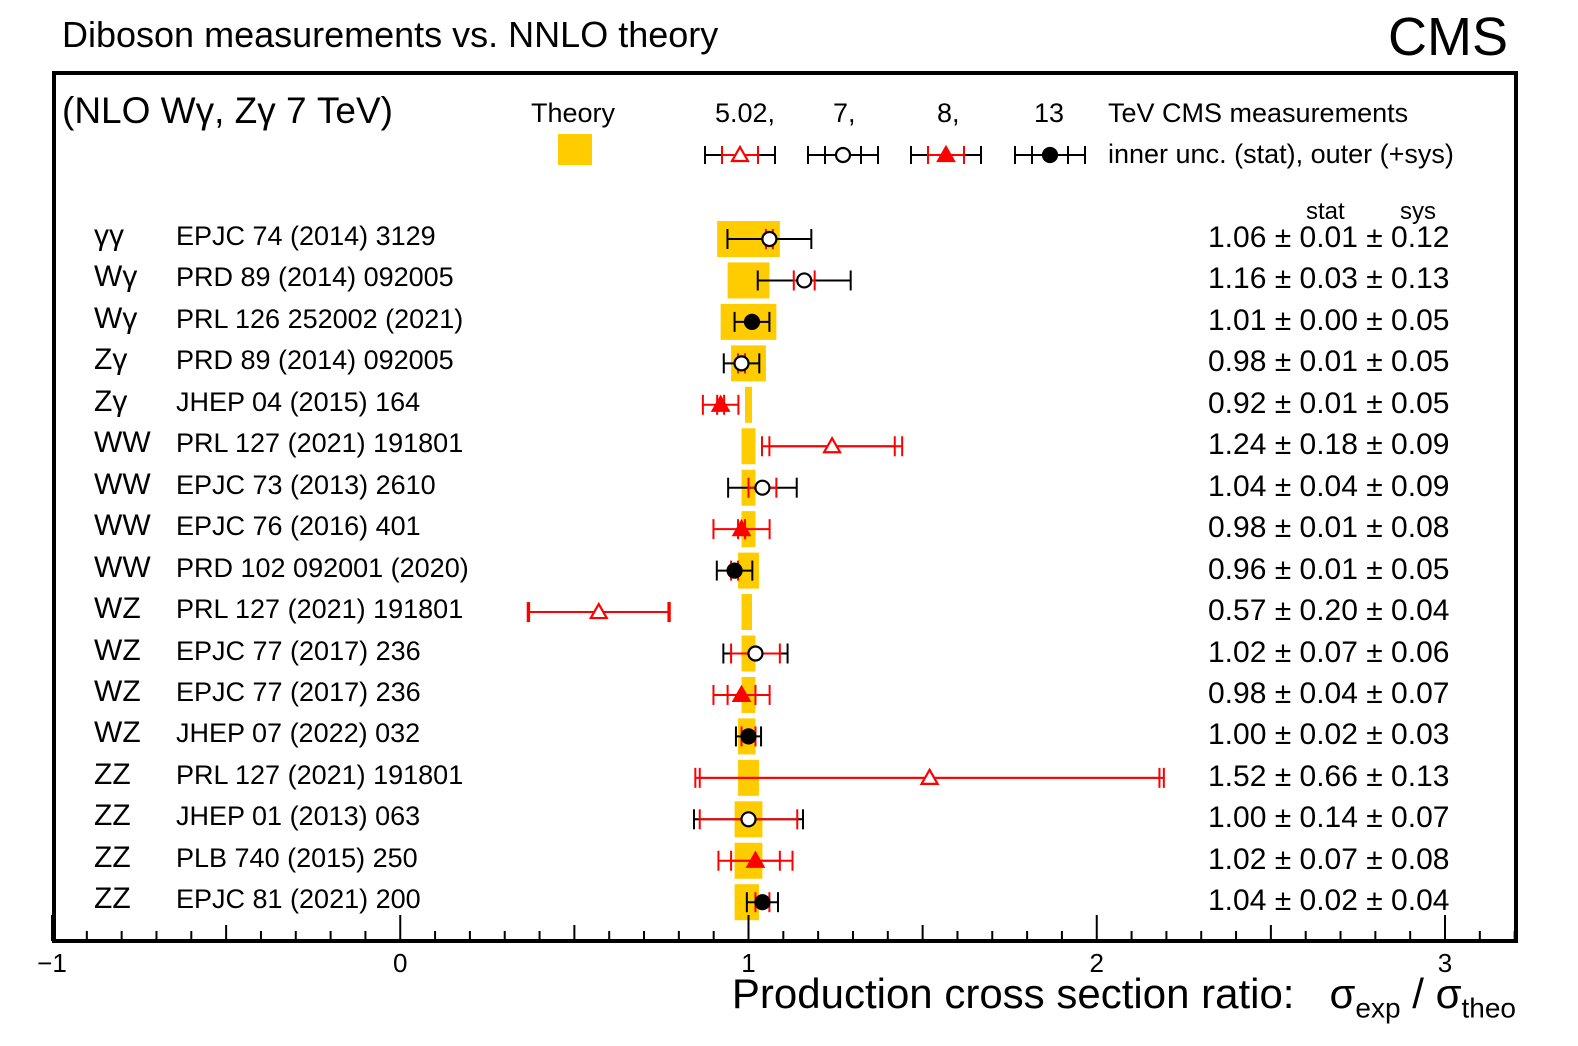  What do you see at coordinates (400, 963) in the screenshot?
I see `x-tick-label: 0` at bounding box center [400, 963].